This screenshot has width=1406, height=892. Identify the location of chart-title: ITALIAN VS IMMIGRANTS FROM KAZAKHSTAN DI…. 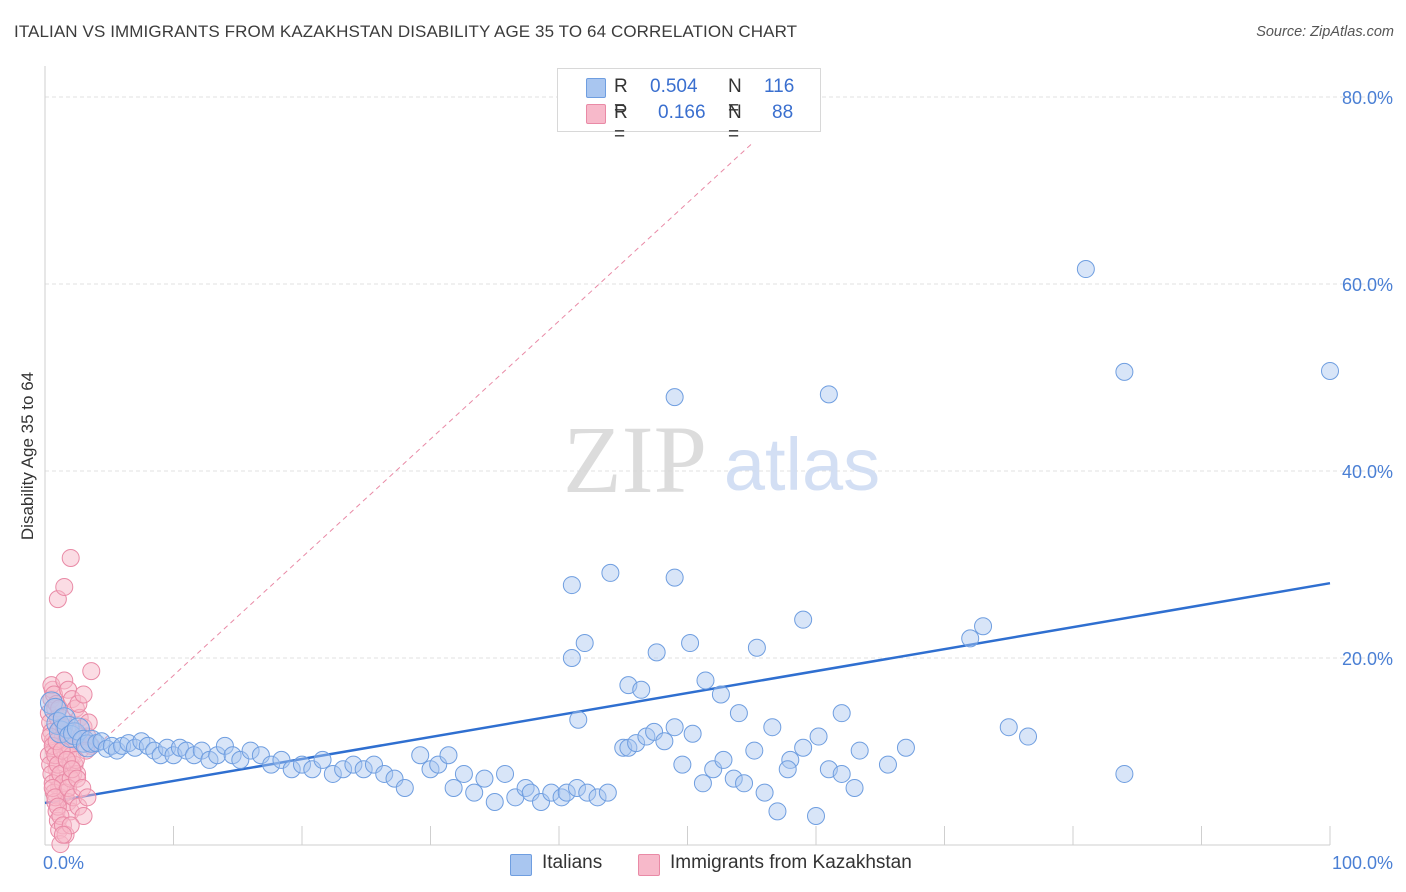
(406, 31).